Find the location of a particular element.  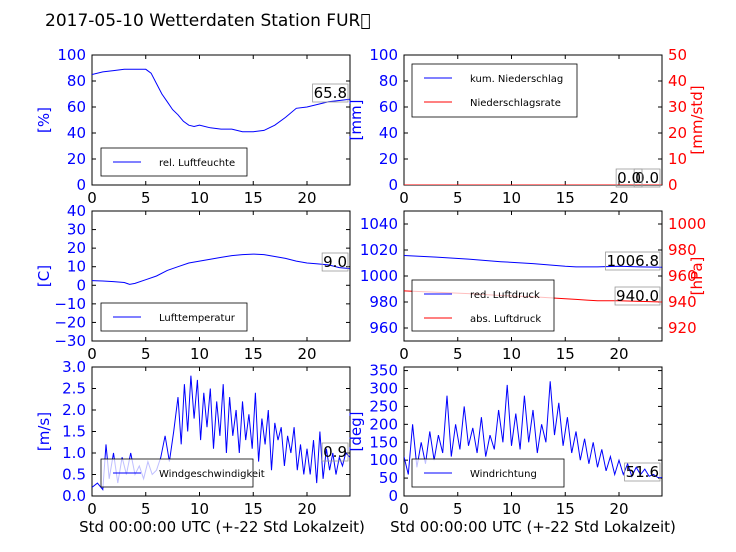

x-axis-label-left: Std 00:00:00 UTC (+-22 Std Lokalzeit) is located at coordinates (222, 527).